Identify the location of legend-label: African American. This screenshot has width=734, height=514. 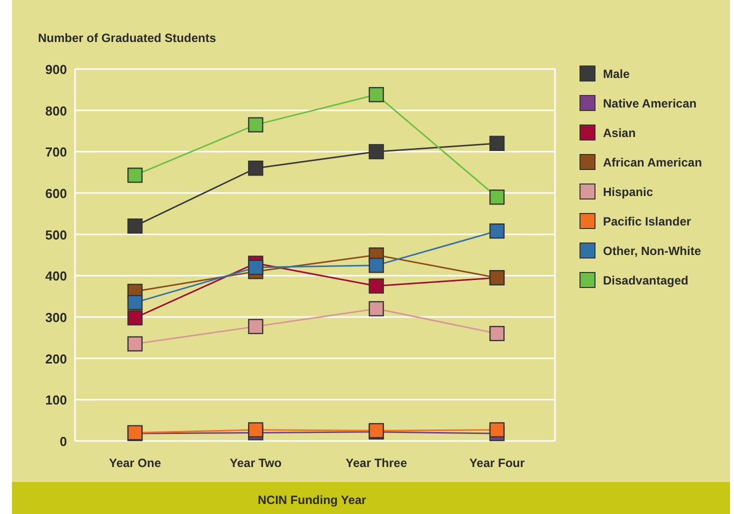
(652, 163).